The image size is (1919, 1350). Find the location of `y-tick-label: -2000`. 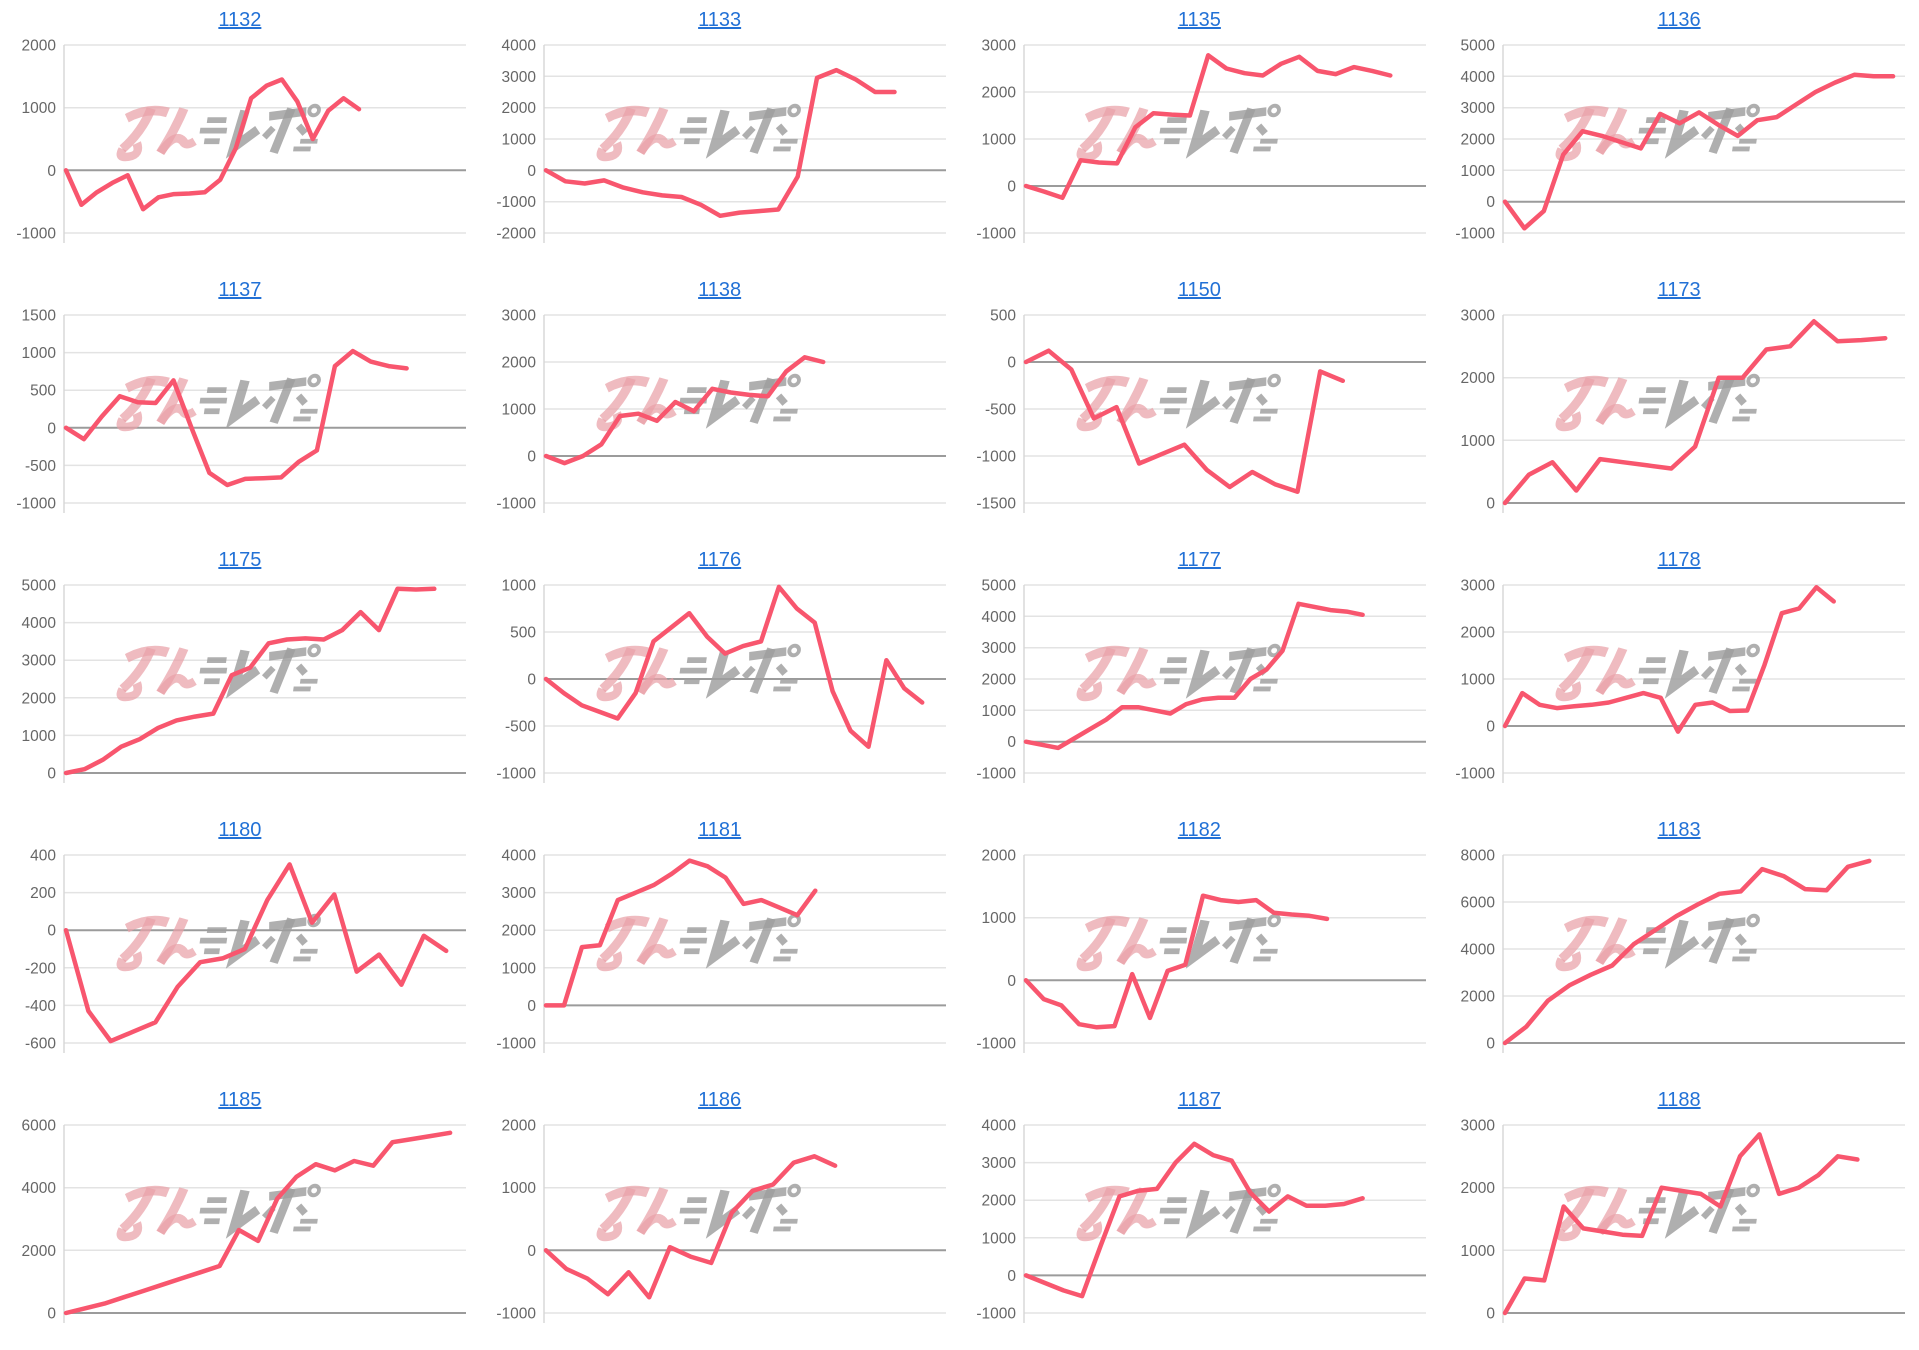

y-tick-label: -2000 is located at coordinates (516, 234).